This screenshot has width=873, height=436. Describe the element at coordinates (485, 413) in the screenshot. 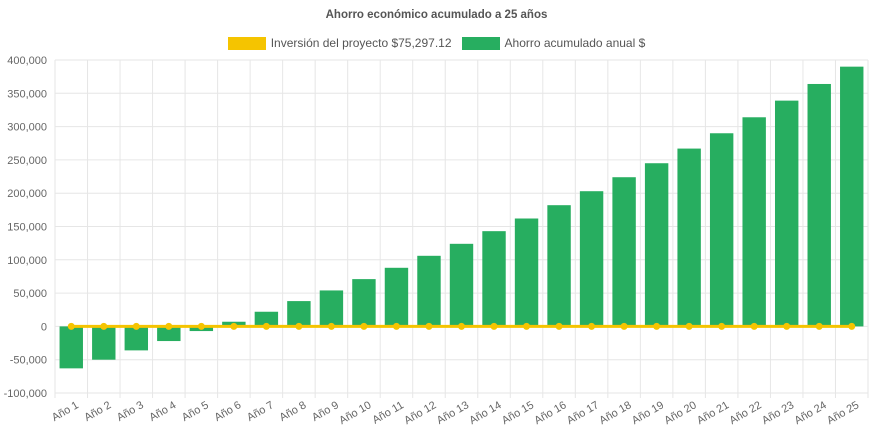

I see `x-tick-label: Año 14` at that location.